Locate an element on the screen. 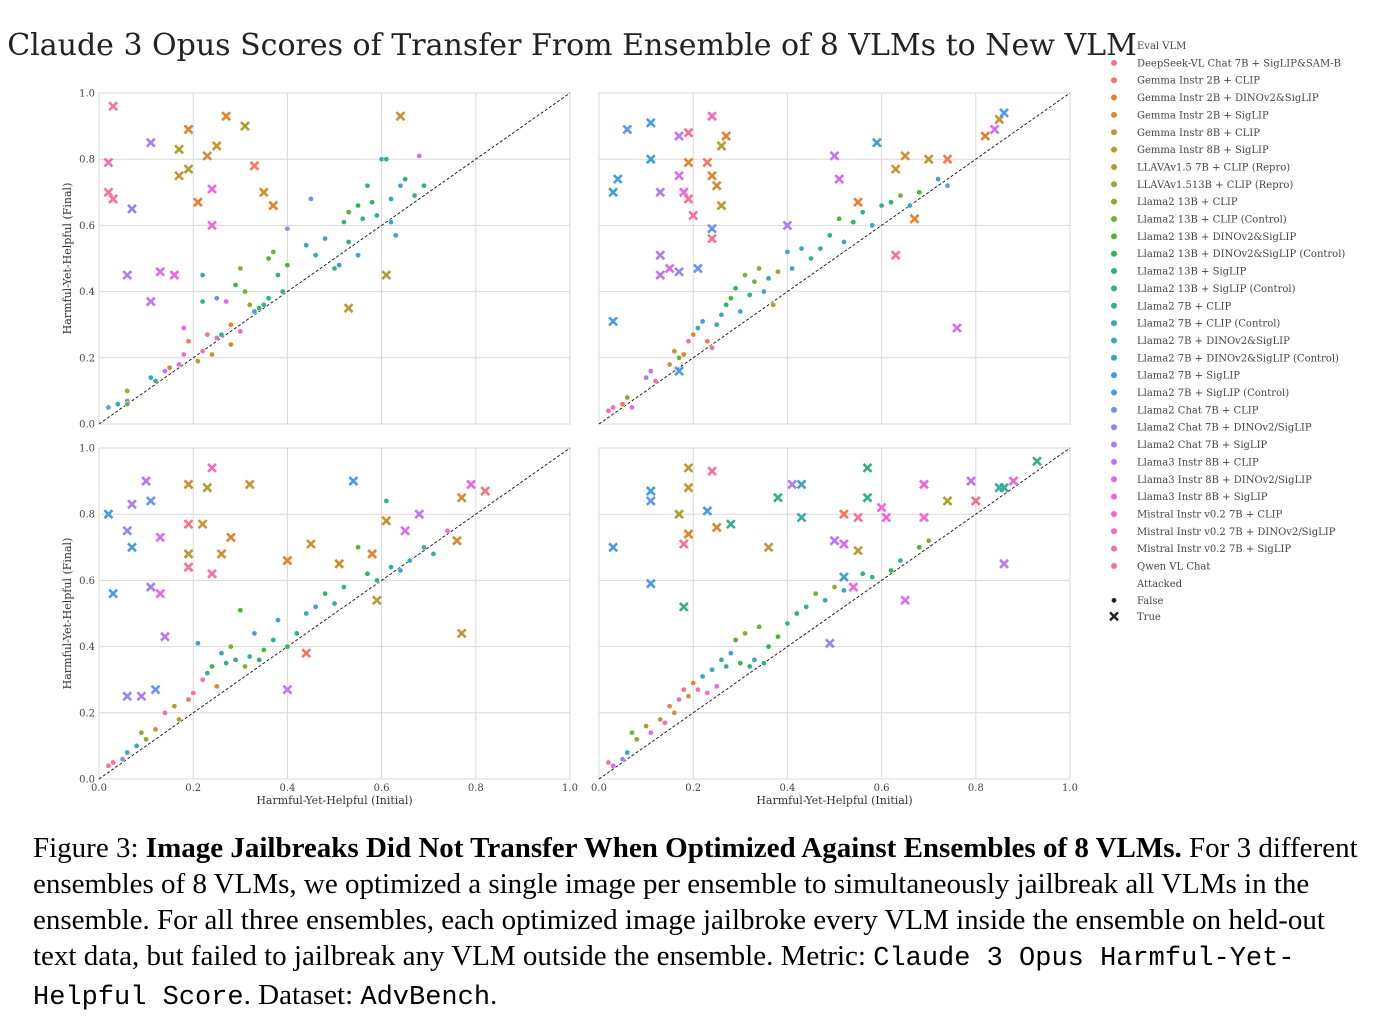 The width and height of the screenshot is (1374, 1028). legend-label: Llama2 13B + CLIP is located at coordinates (1187, 202).